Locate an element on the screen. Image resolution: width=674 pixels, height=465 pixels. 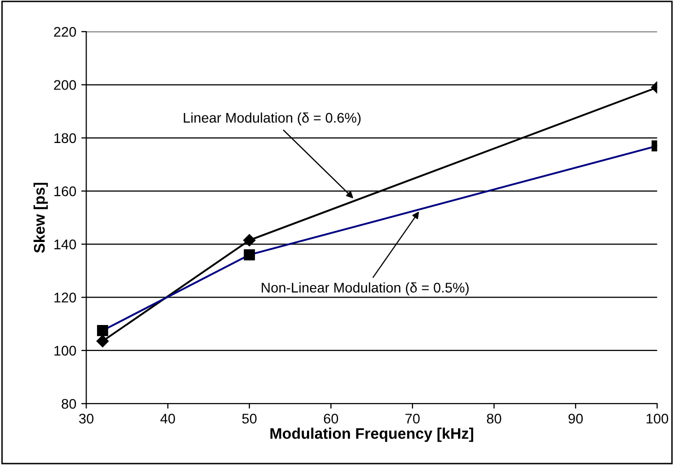
x-tick-label: 50 is located at coordinates (249, 419).